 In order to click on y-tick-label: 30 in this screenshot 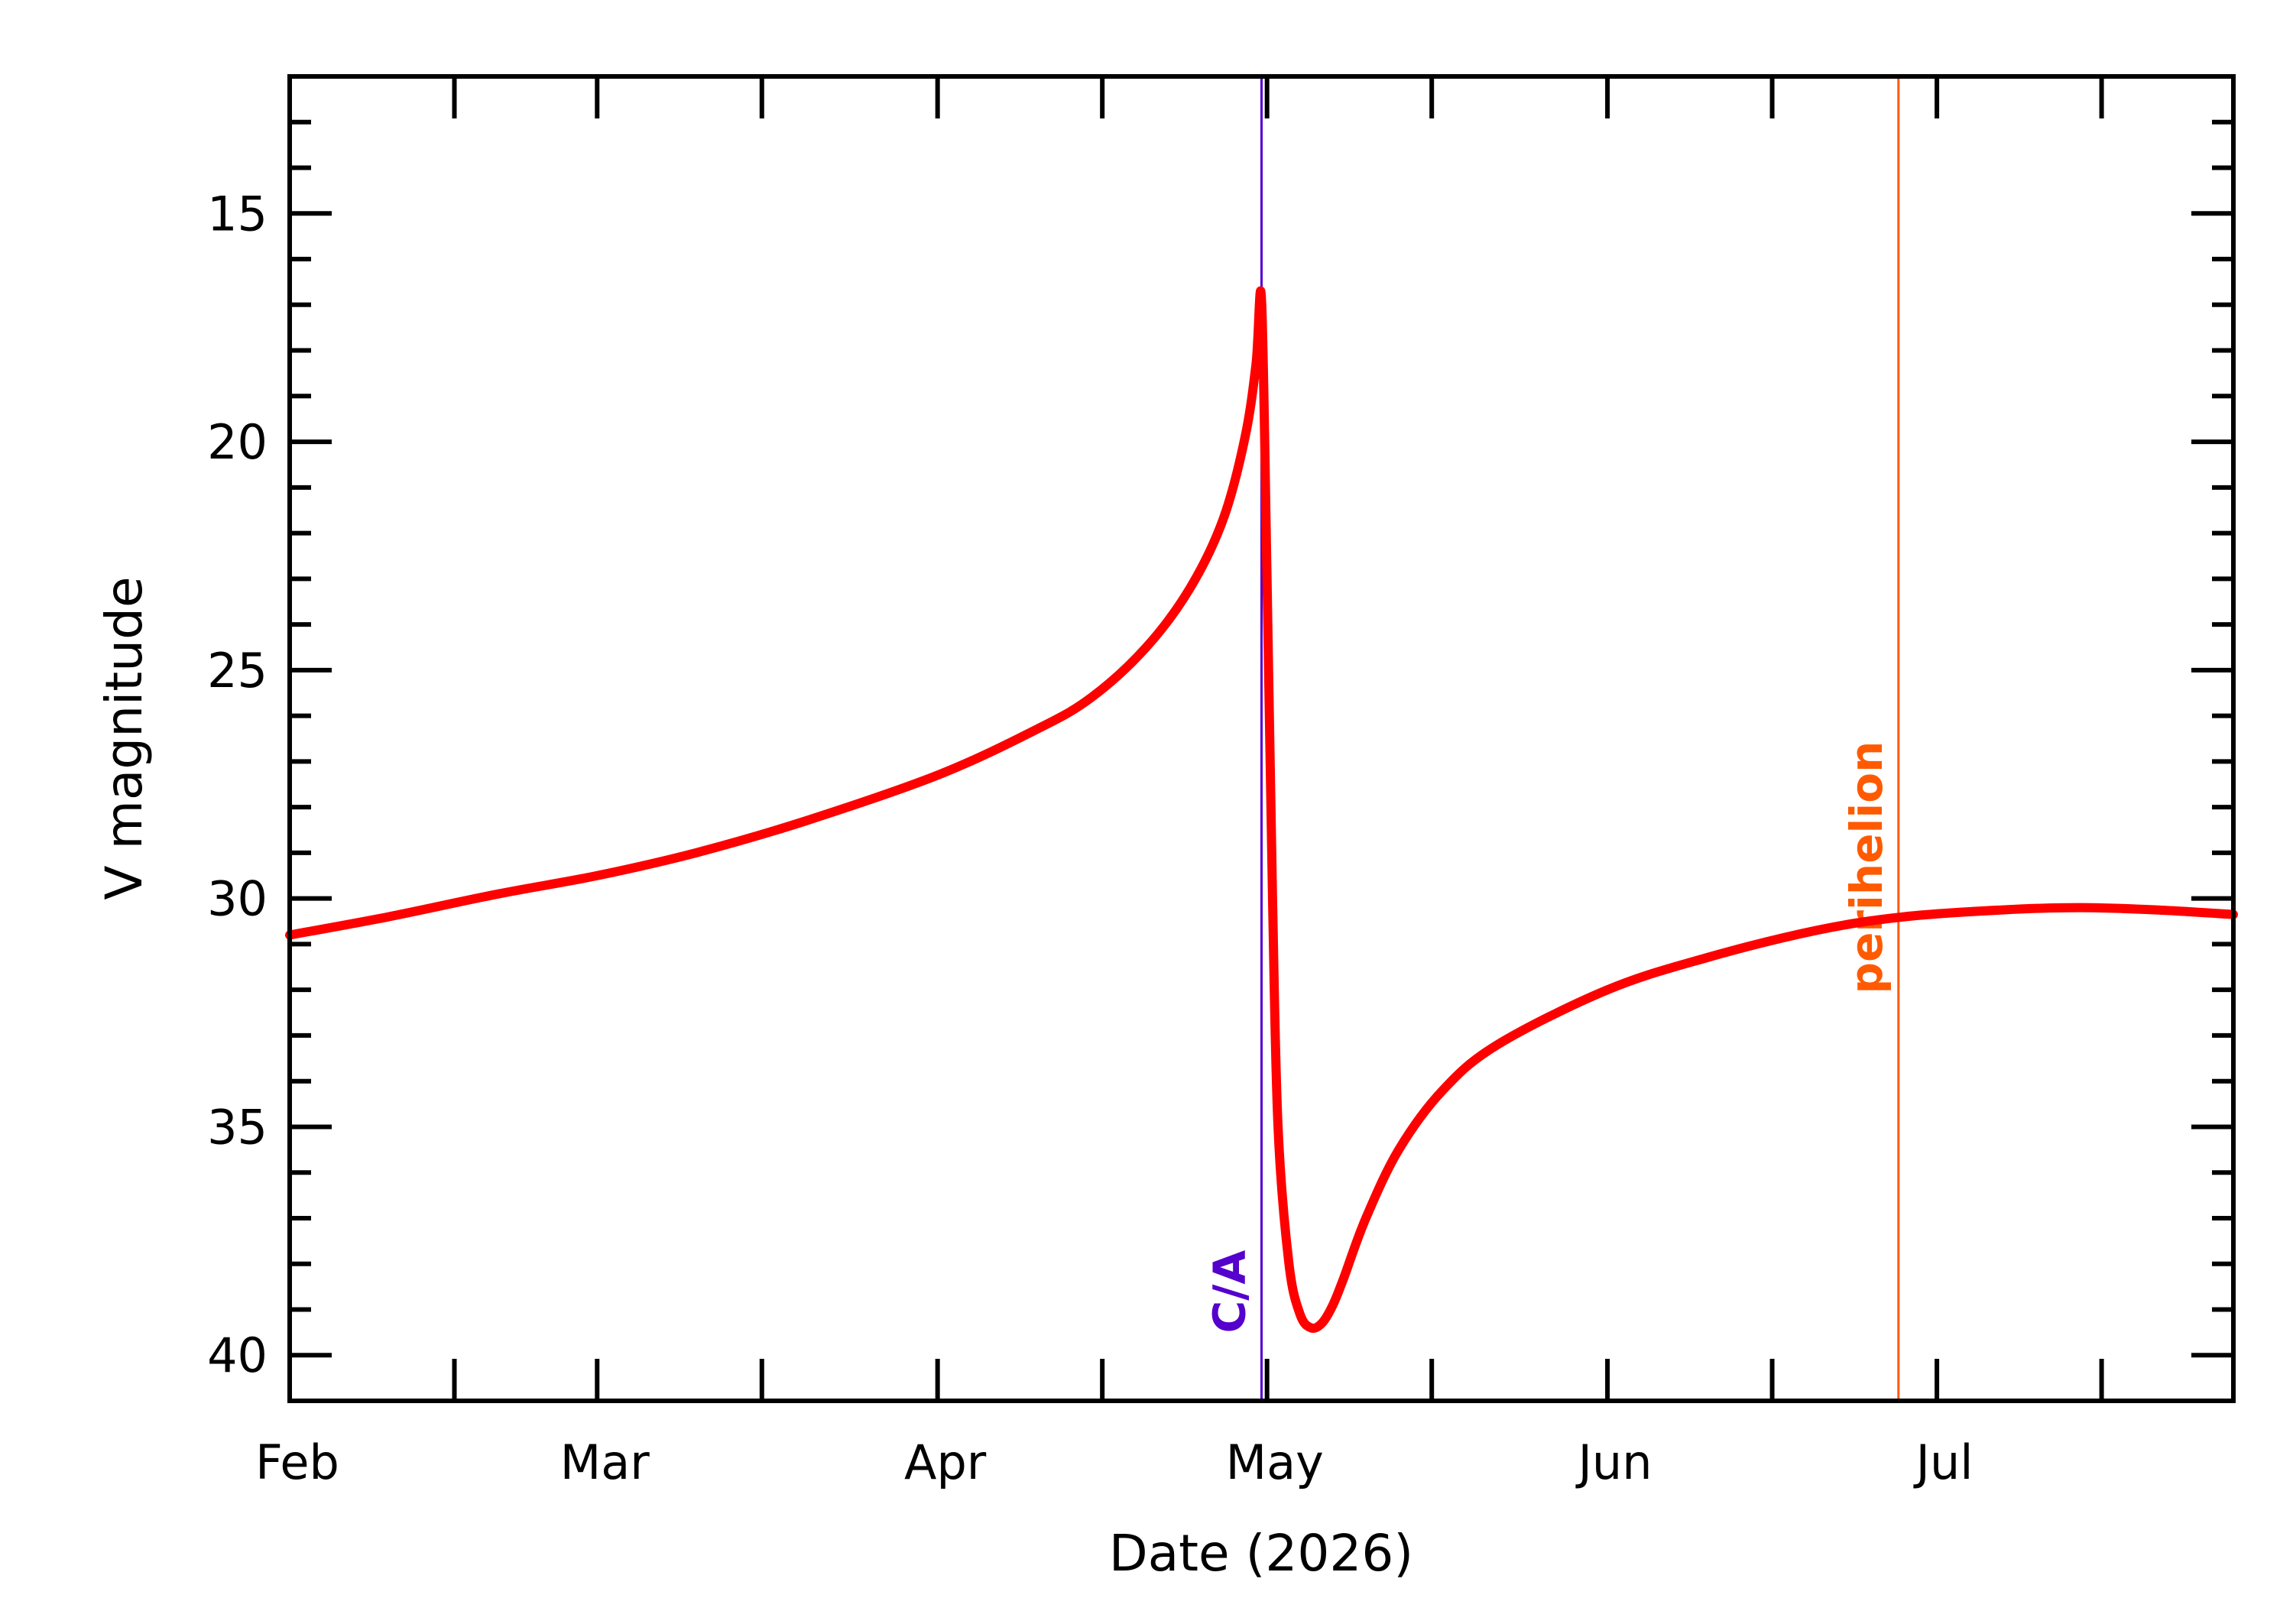, I will do `click(237, 899)`.